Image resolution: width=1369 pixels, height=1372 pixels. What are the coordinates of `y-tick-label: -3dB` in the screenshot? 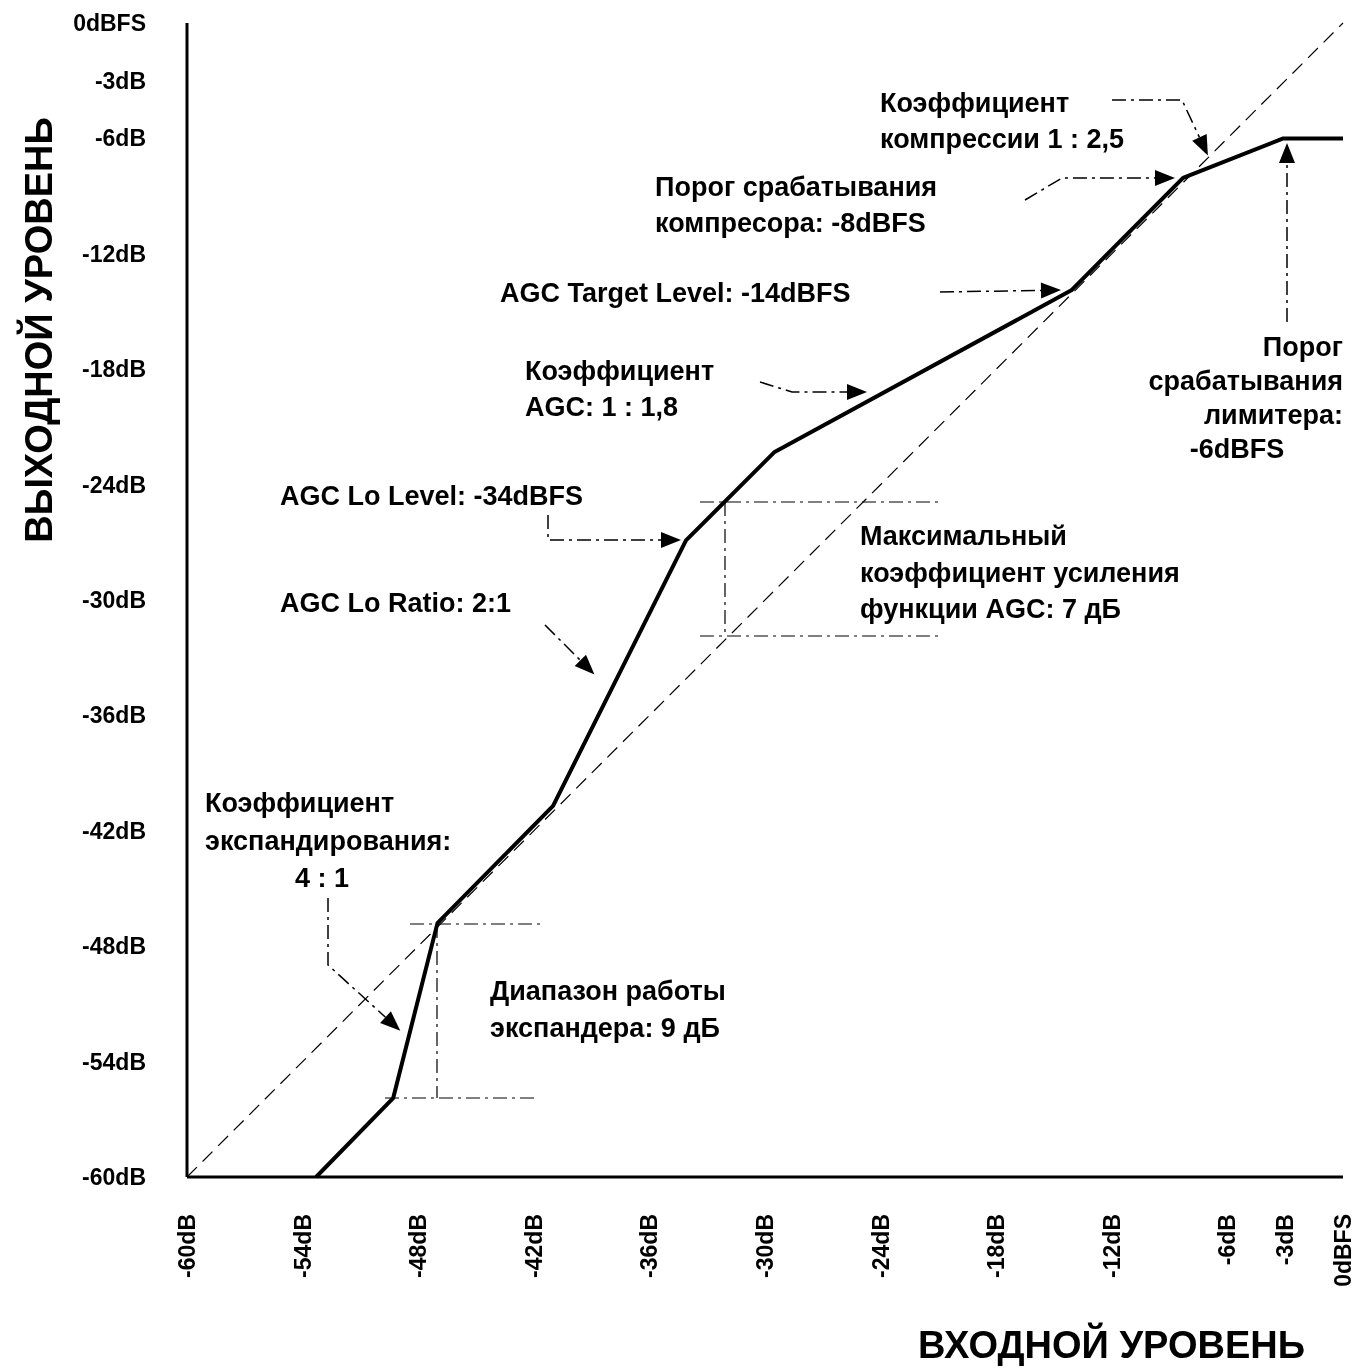 It's located at (120, 80).